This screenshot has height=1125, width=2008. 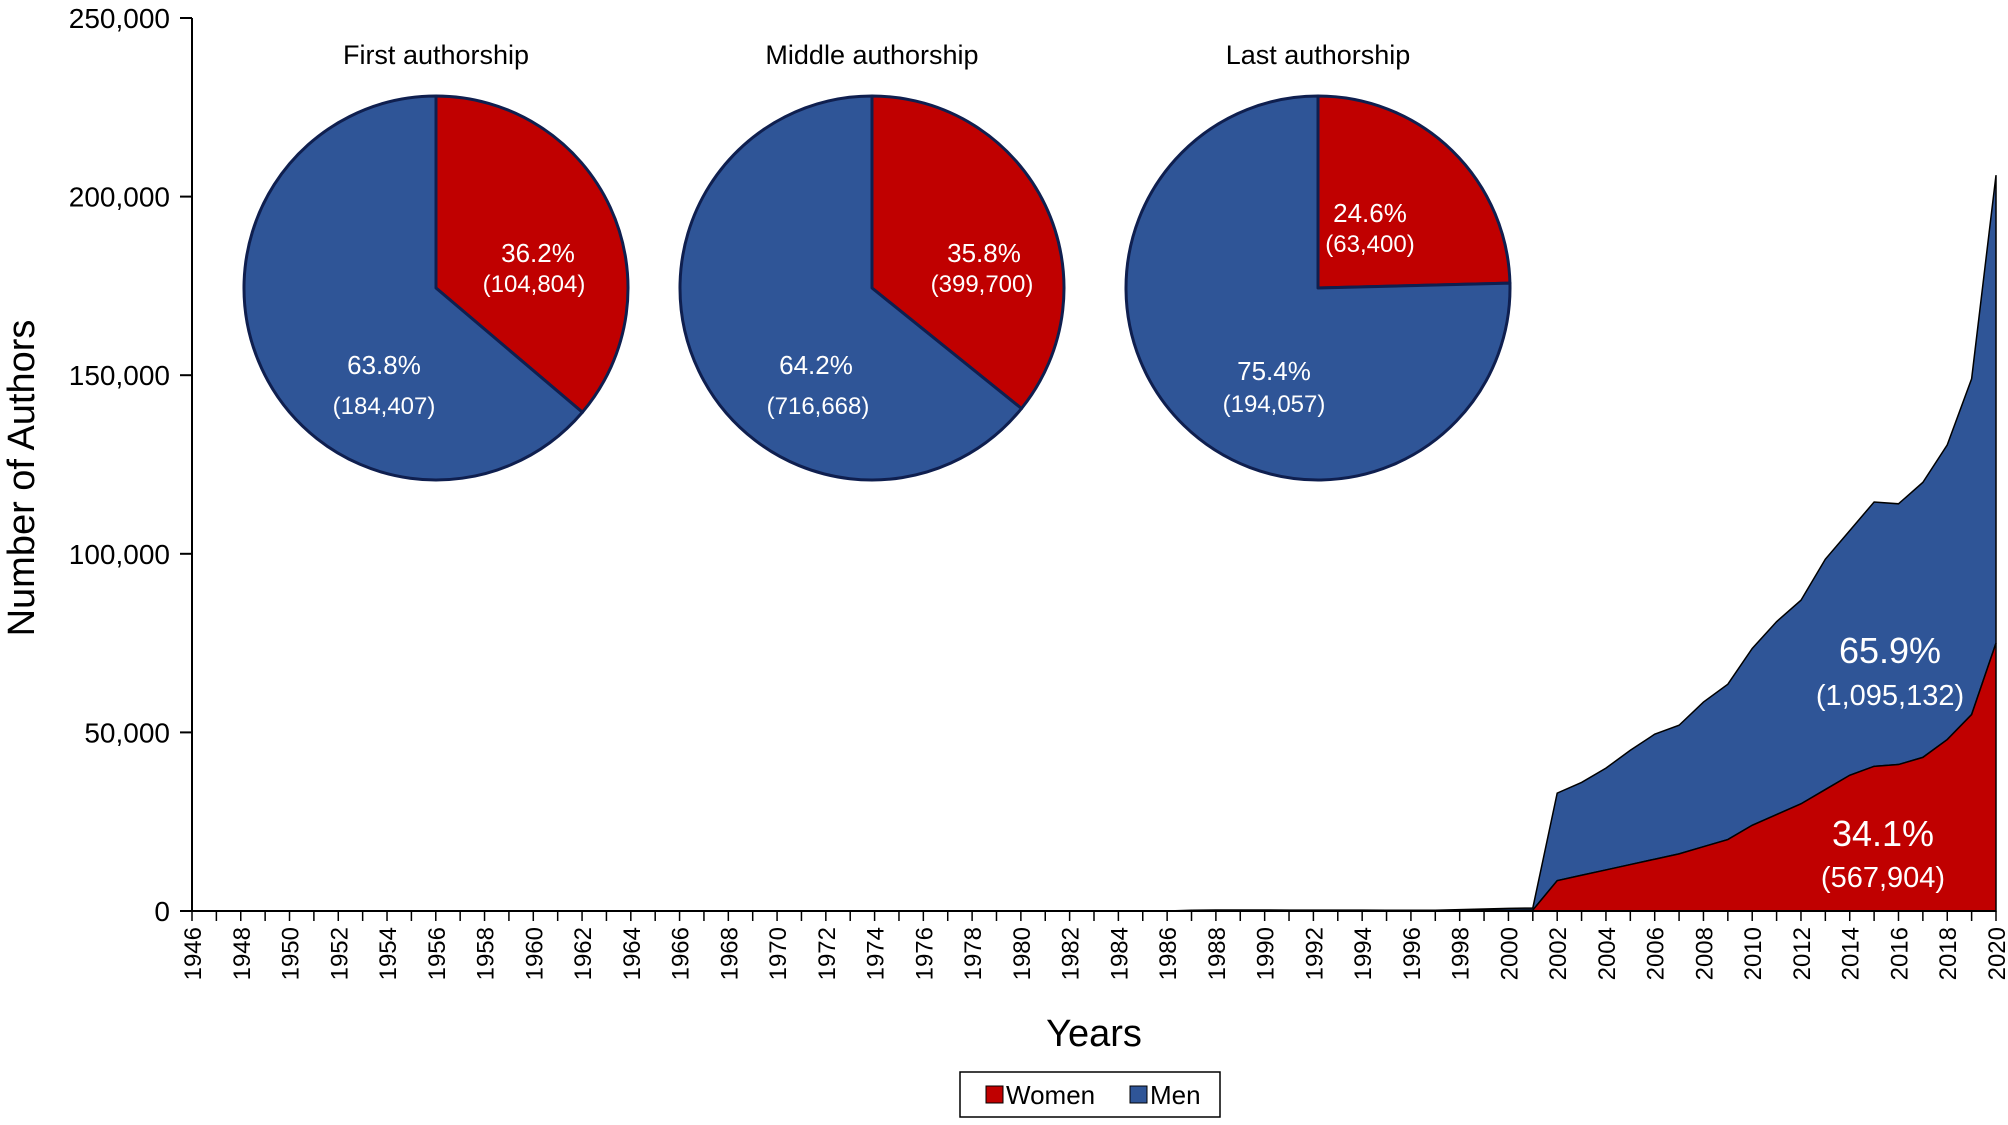 I want to click on x-tick-label: 2010, so click(x=1753, y=953).